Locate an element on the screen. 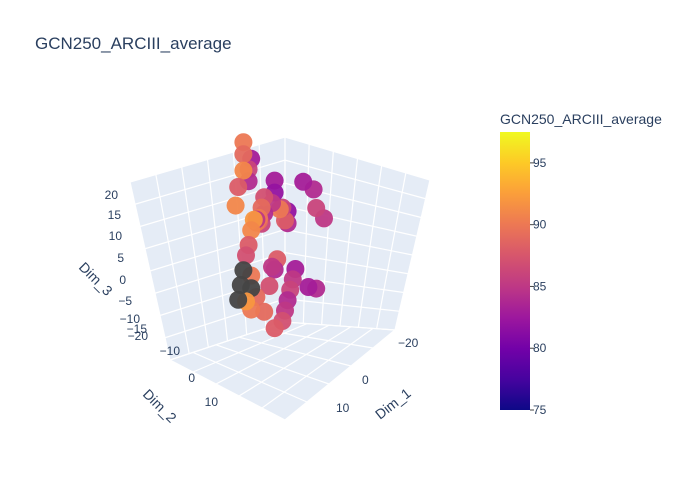  colorbar: GCN250_ARCIII_average 75 80 85 90 95 is located at coordinates (581, 264).